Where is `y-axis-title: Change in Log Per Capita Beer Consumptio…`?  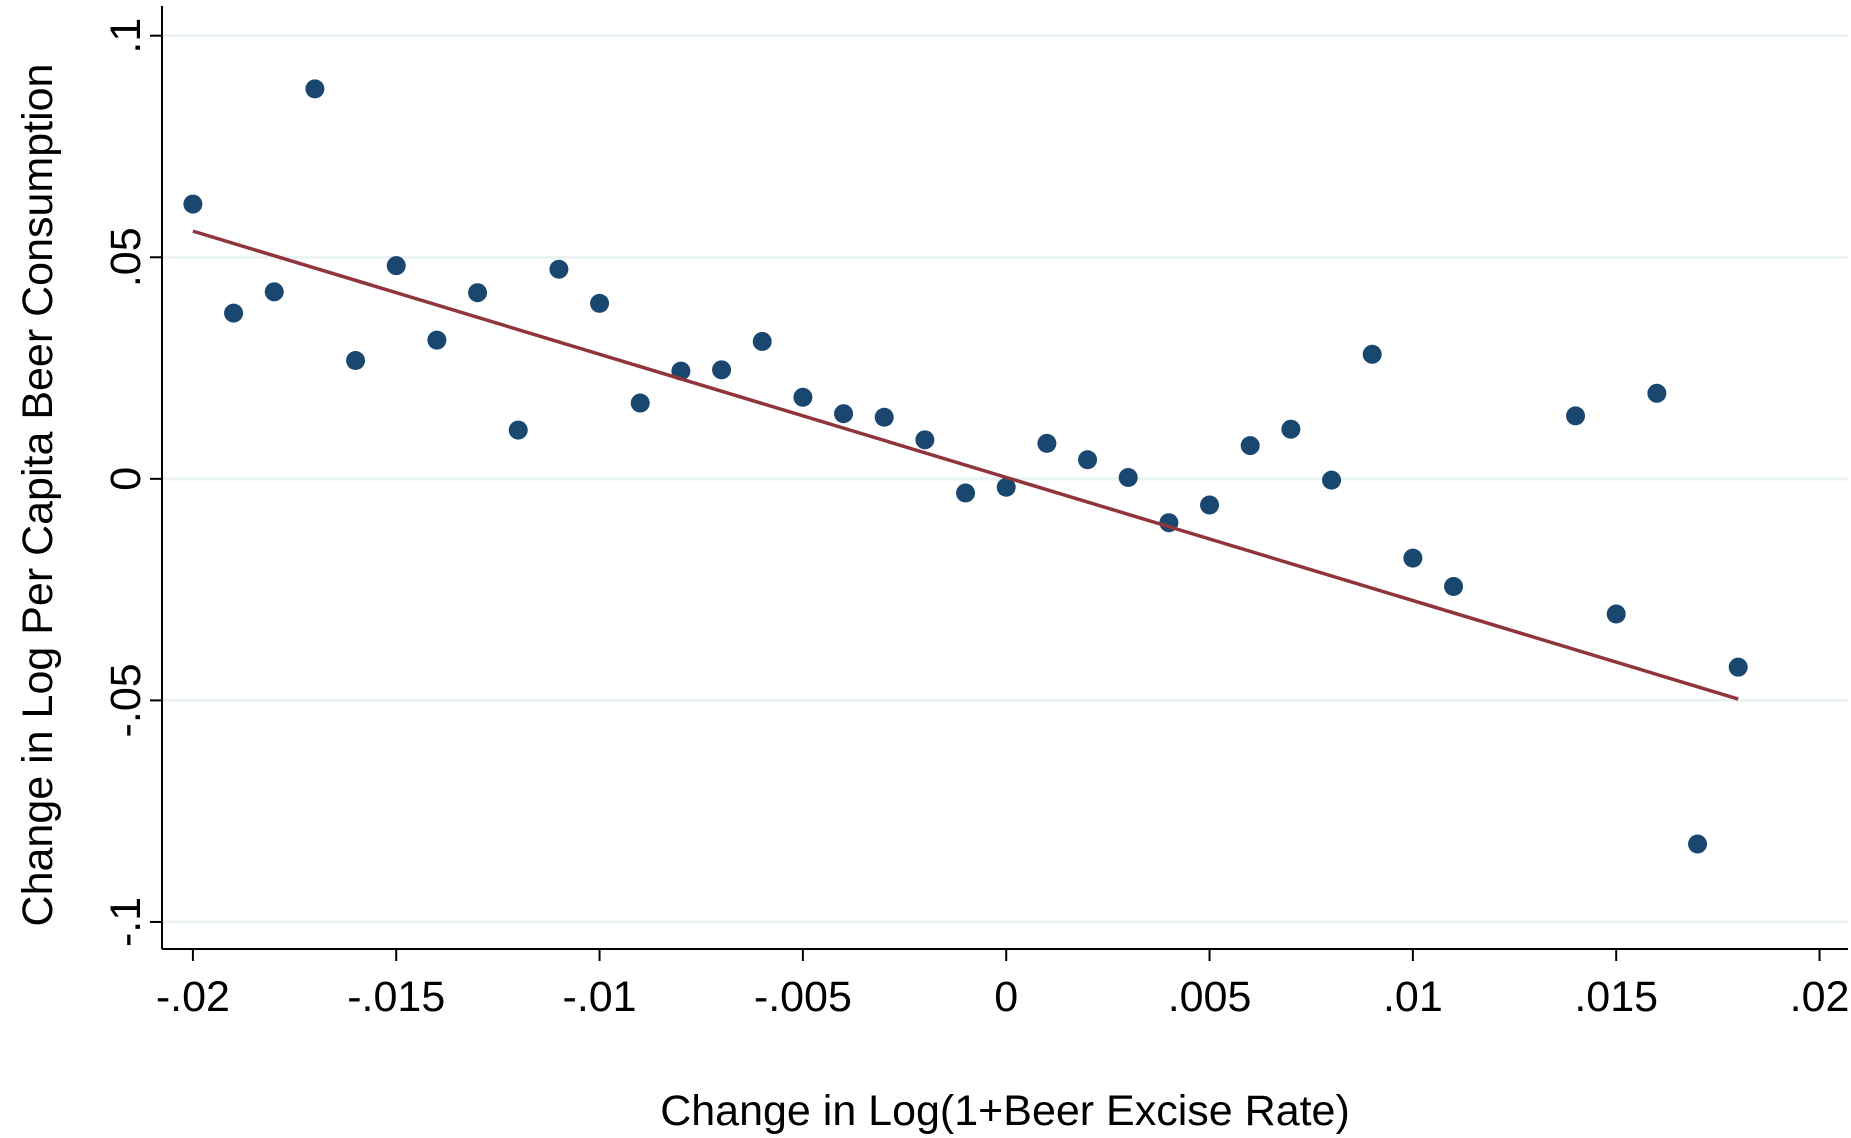 y-axis-title: Change in Log Per Capita Beer Consumptio… is located at coordinates (38, 495).